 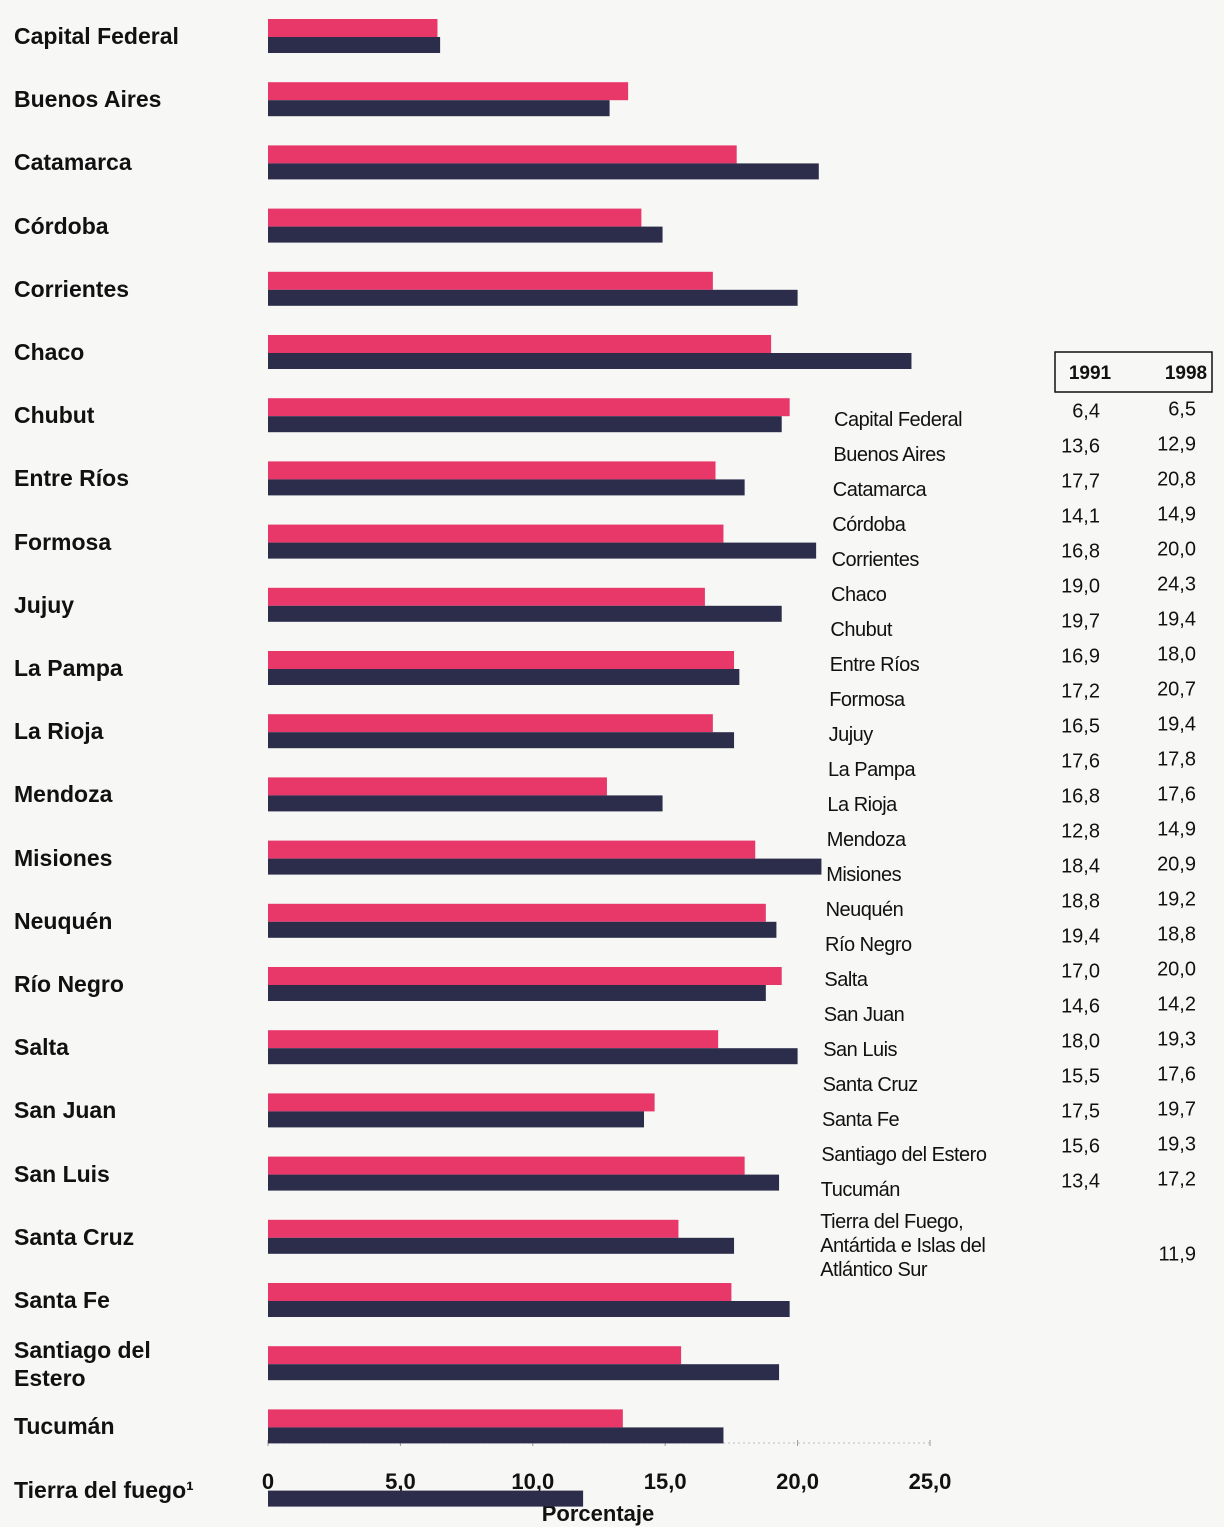 I want to click on table-row-label: Misiones, so click(x=864, y=875).